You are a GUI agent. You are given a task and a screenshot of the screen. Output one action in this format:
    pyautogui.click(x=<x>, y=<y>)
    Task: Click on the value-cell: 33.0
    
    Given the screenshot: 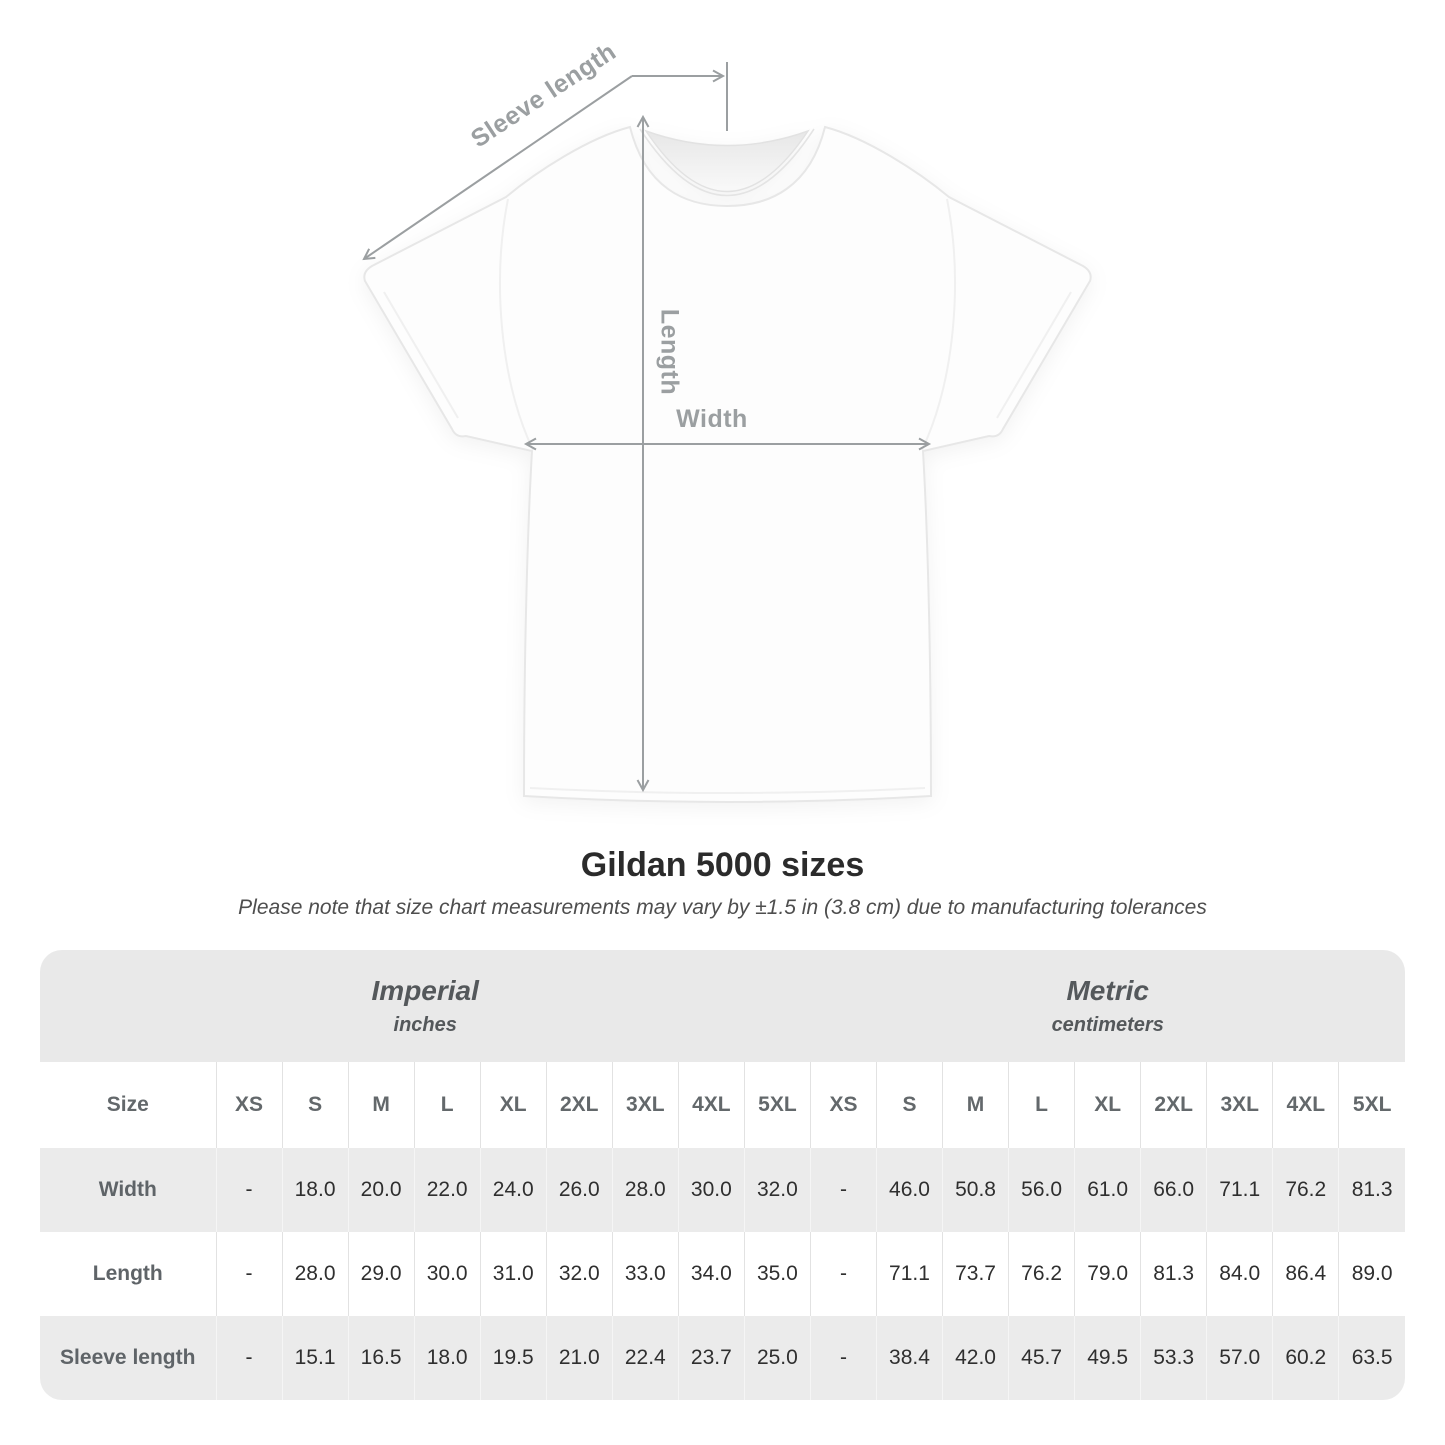 What is the action you would take?
    pyautogui.click(x=645, y=1274)
    